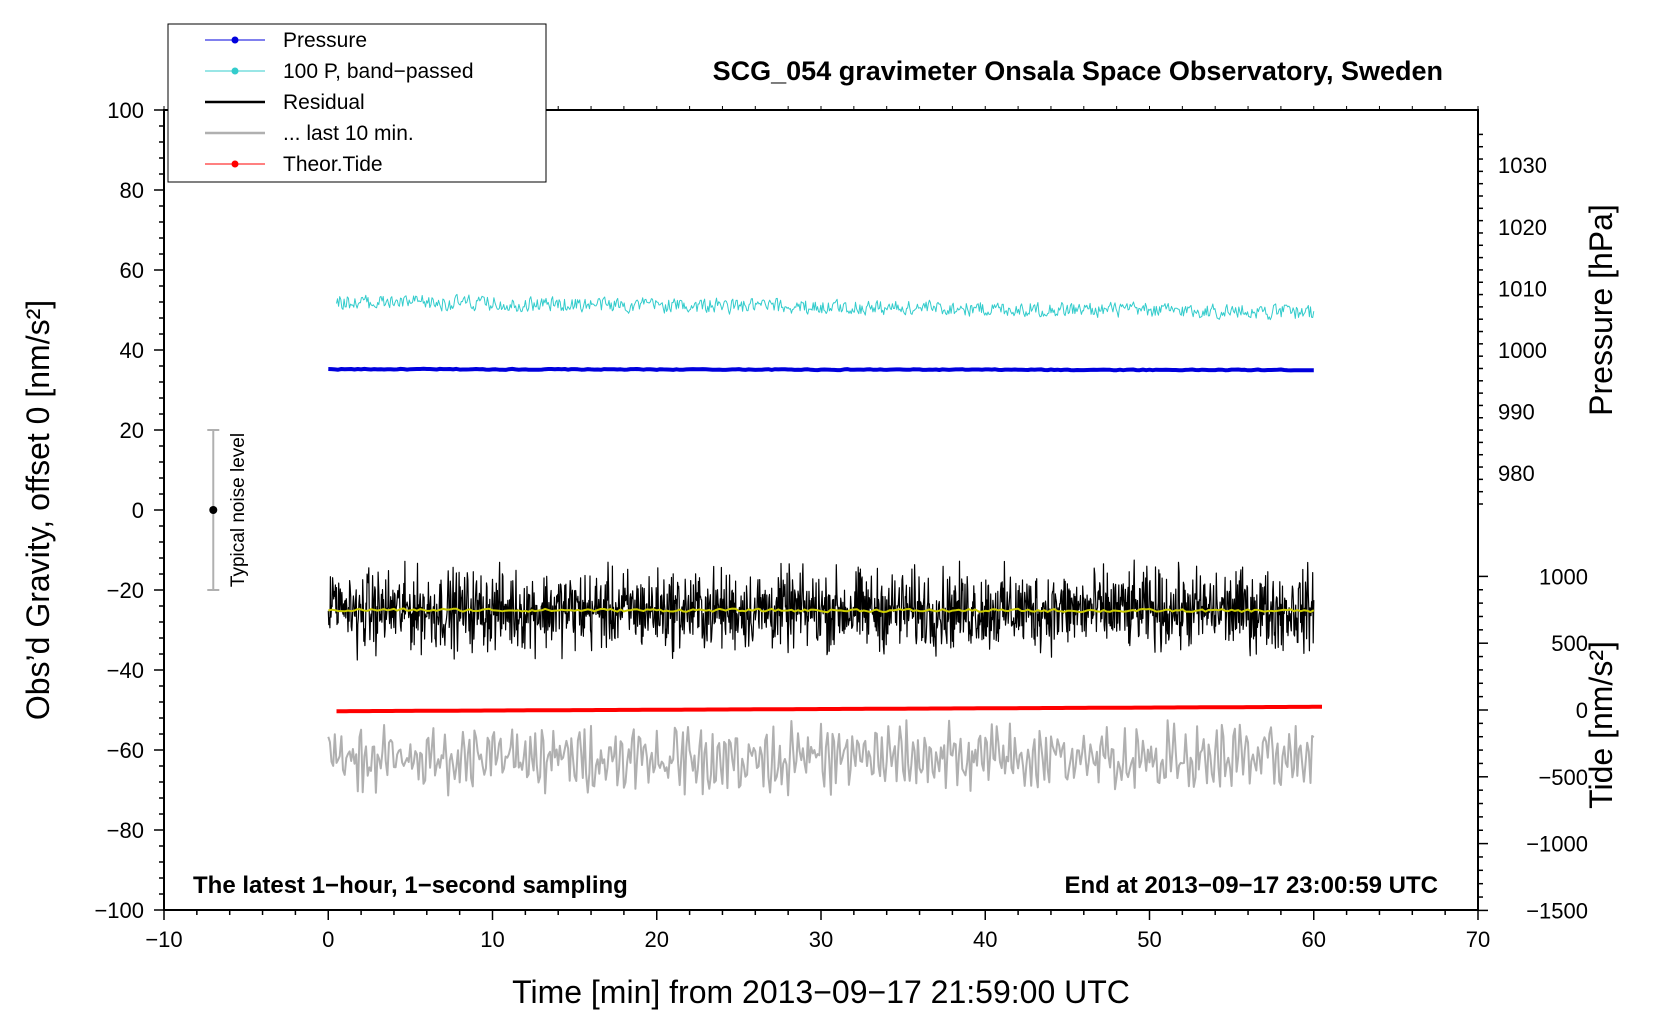 This screenshot has width=1660, height=1020. I want to click on legend-label: Residual, so click(324, 102).